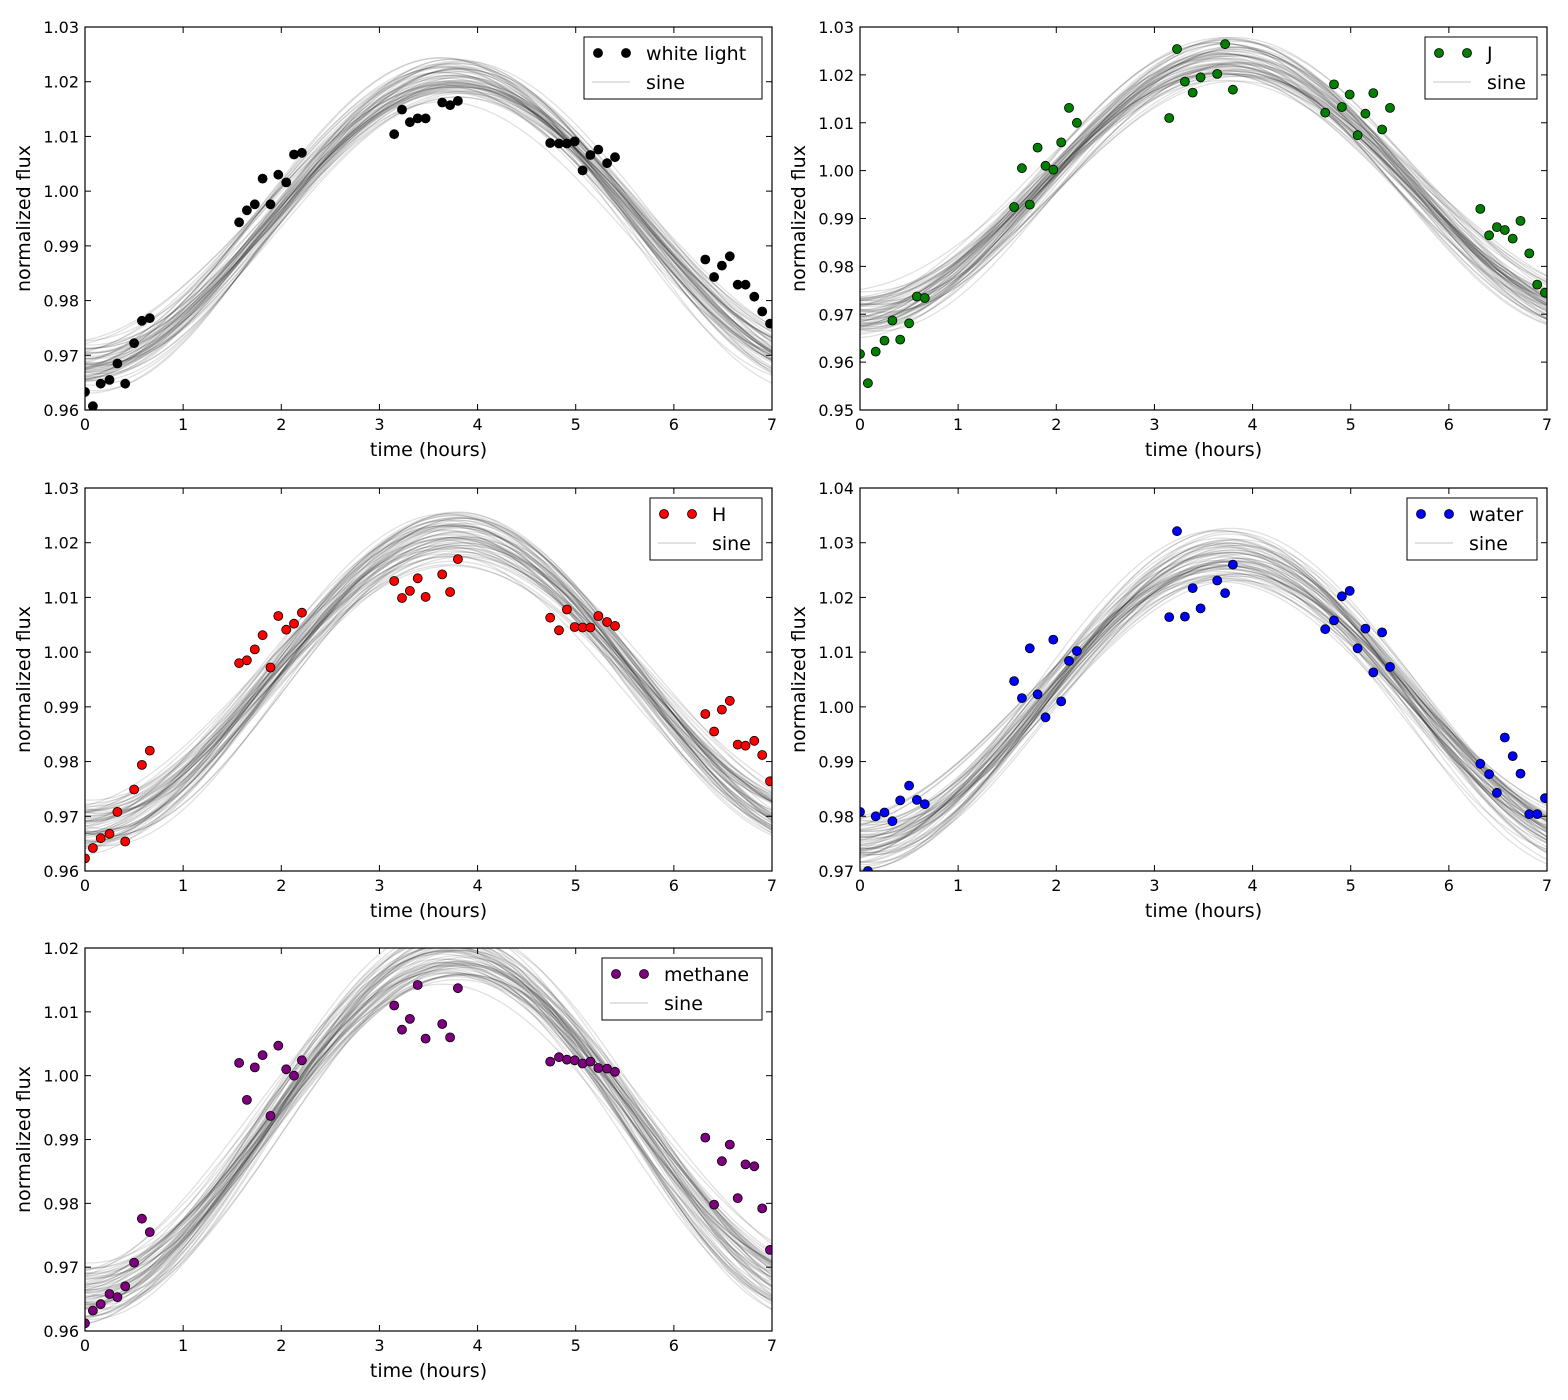 The image size is (1568, 1400). What do you see at coordinates (644, 974) in the screenshot?
I see `legend-marker` at bounding box center [644, 974].